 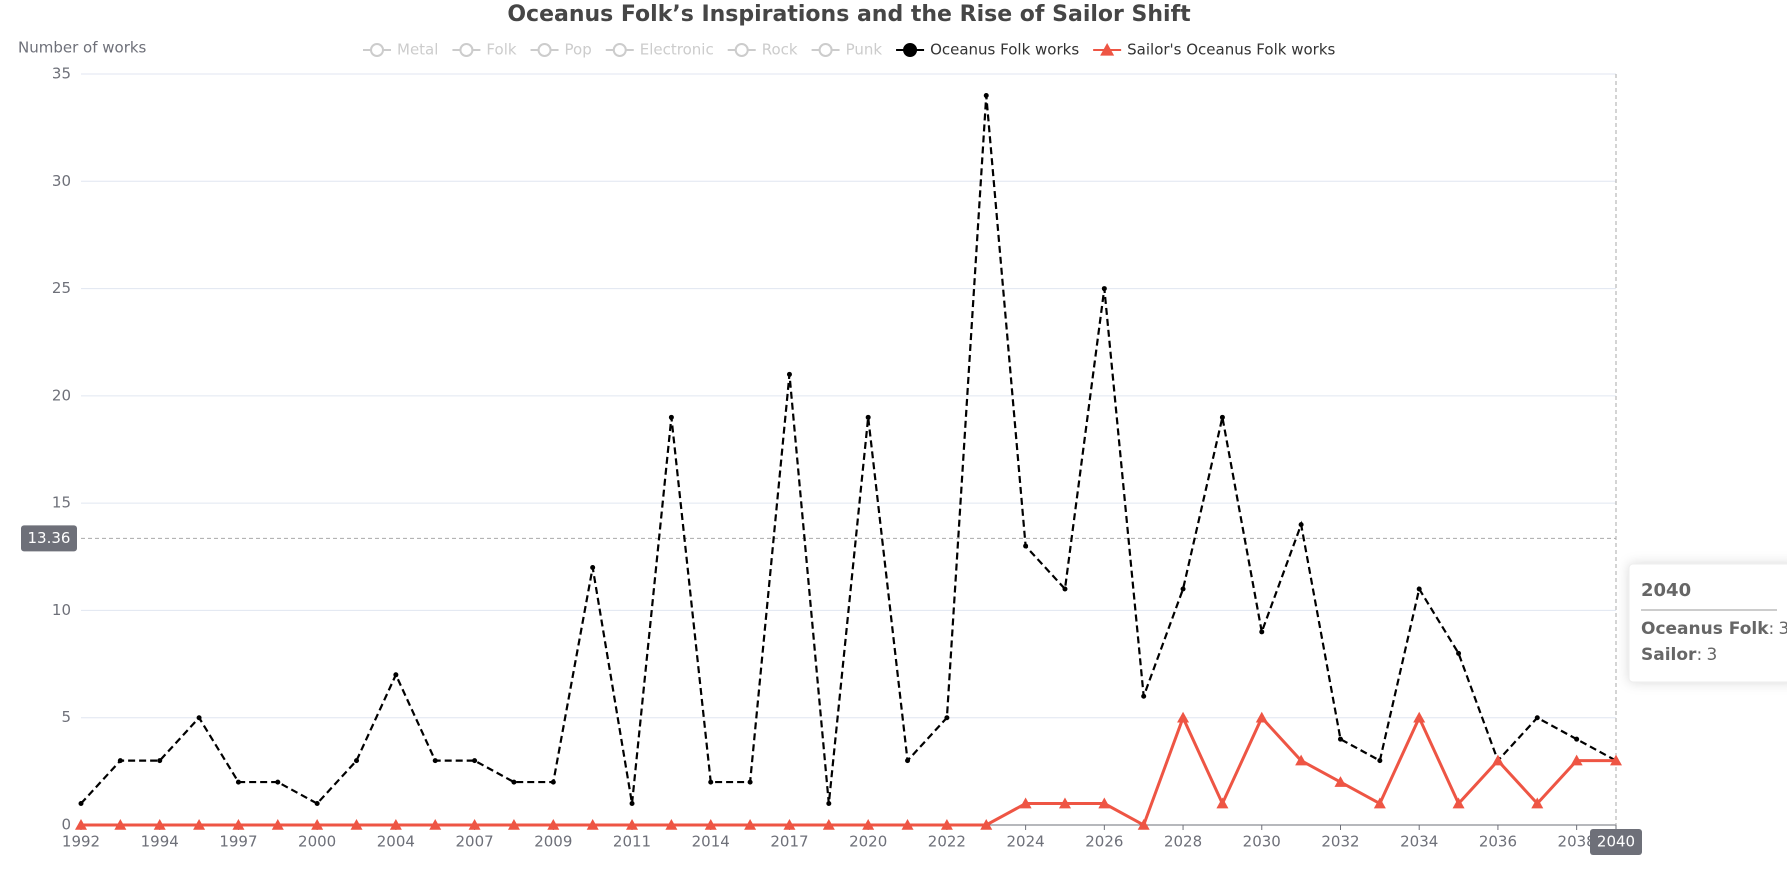 I want to click on x-tick-label: 2007, so click(x=474, y=842).